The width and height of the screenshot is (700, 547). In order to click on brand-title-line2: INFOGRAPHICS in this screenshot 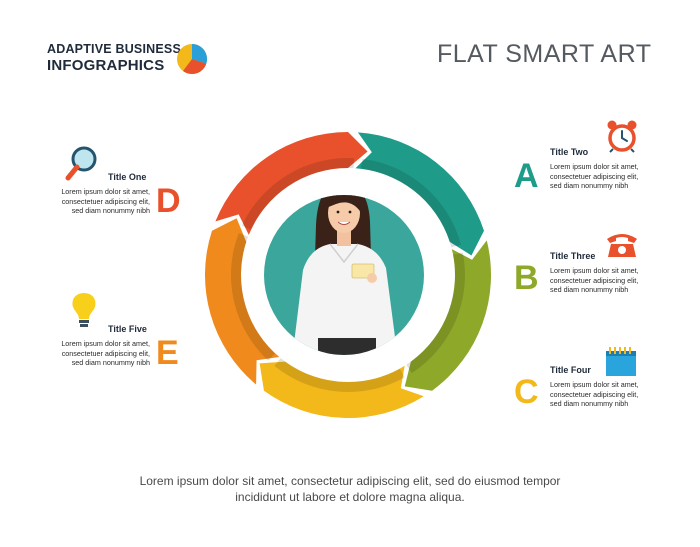, I will do `click(106, 65)`.